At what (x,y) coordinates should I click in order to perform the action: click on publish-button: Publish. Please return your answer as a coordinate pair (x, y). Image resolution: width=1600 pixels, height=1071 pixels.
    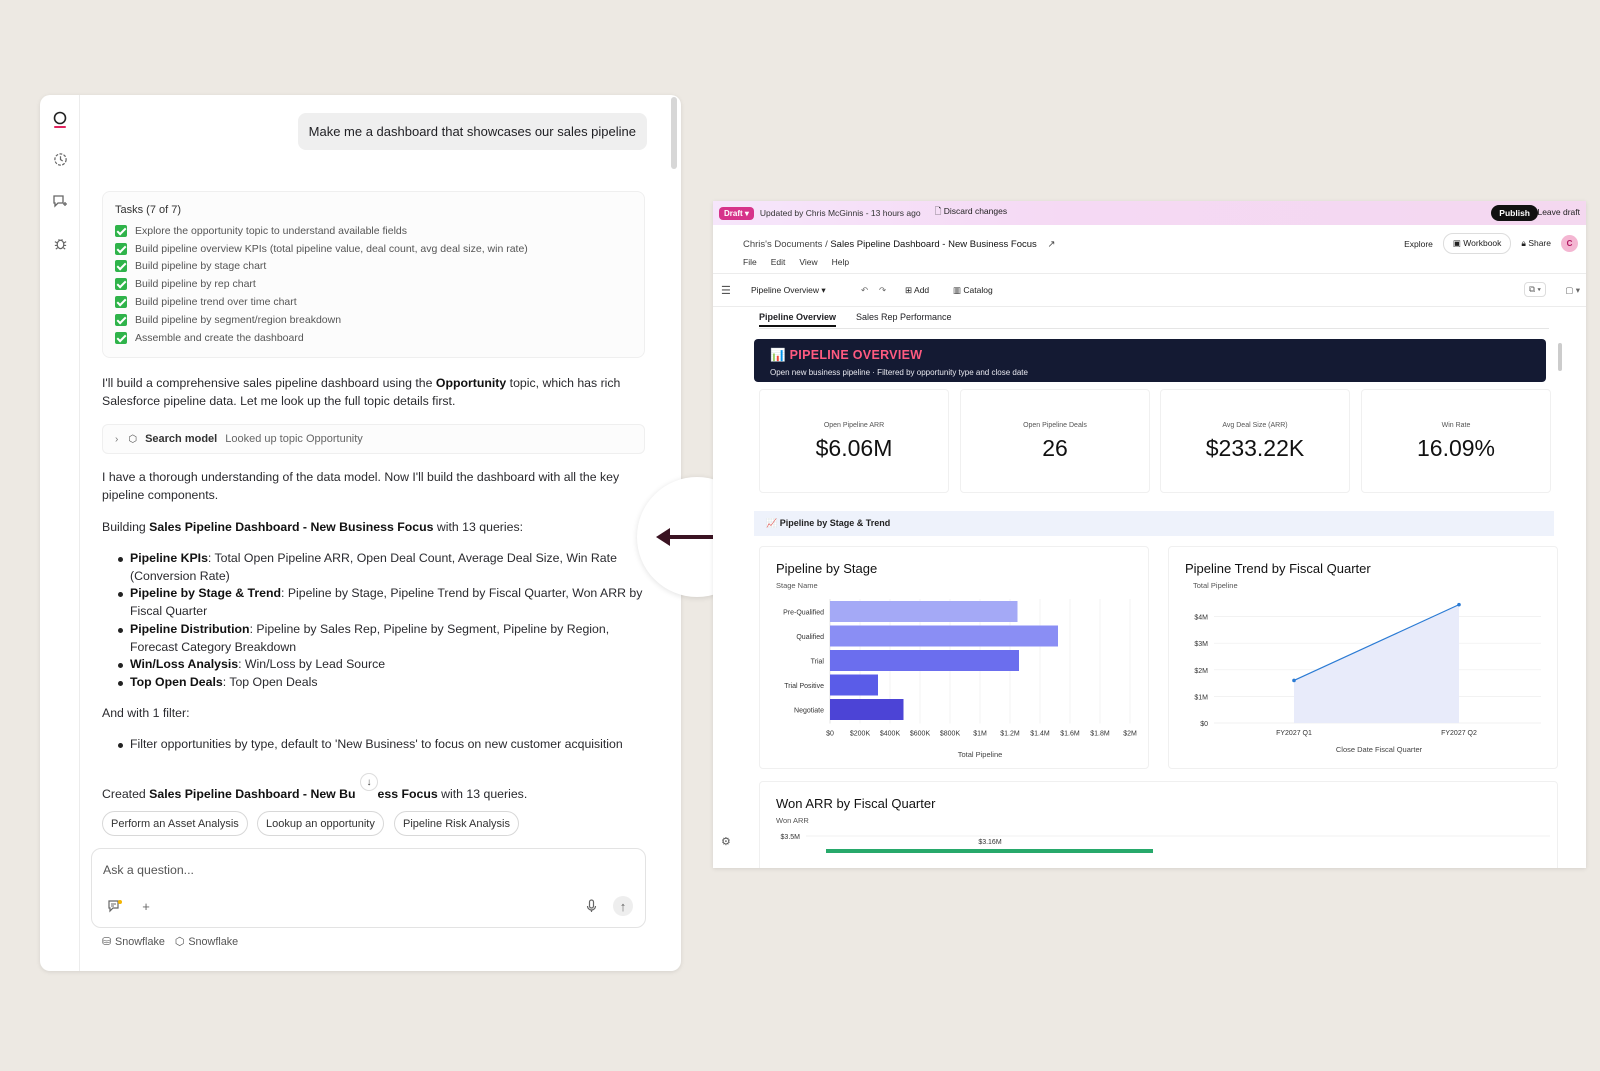
    Looking at the image, I should click on (1514, 213).